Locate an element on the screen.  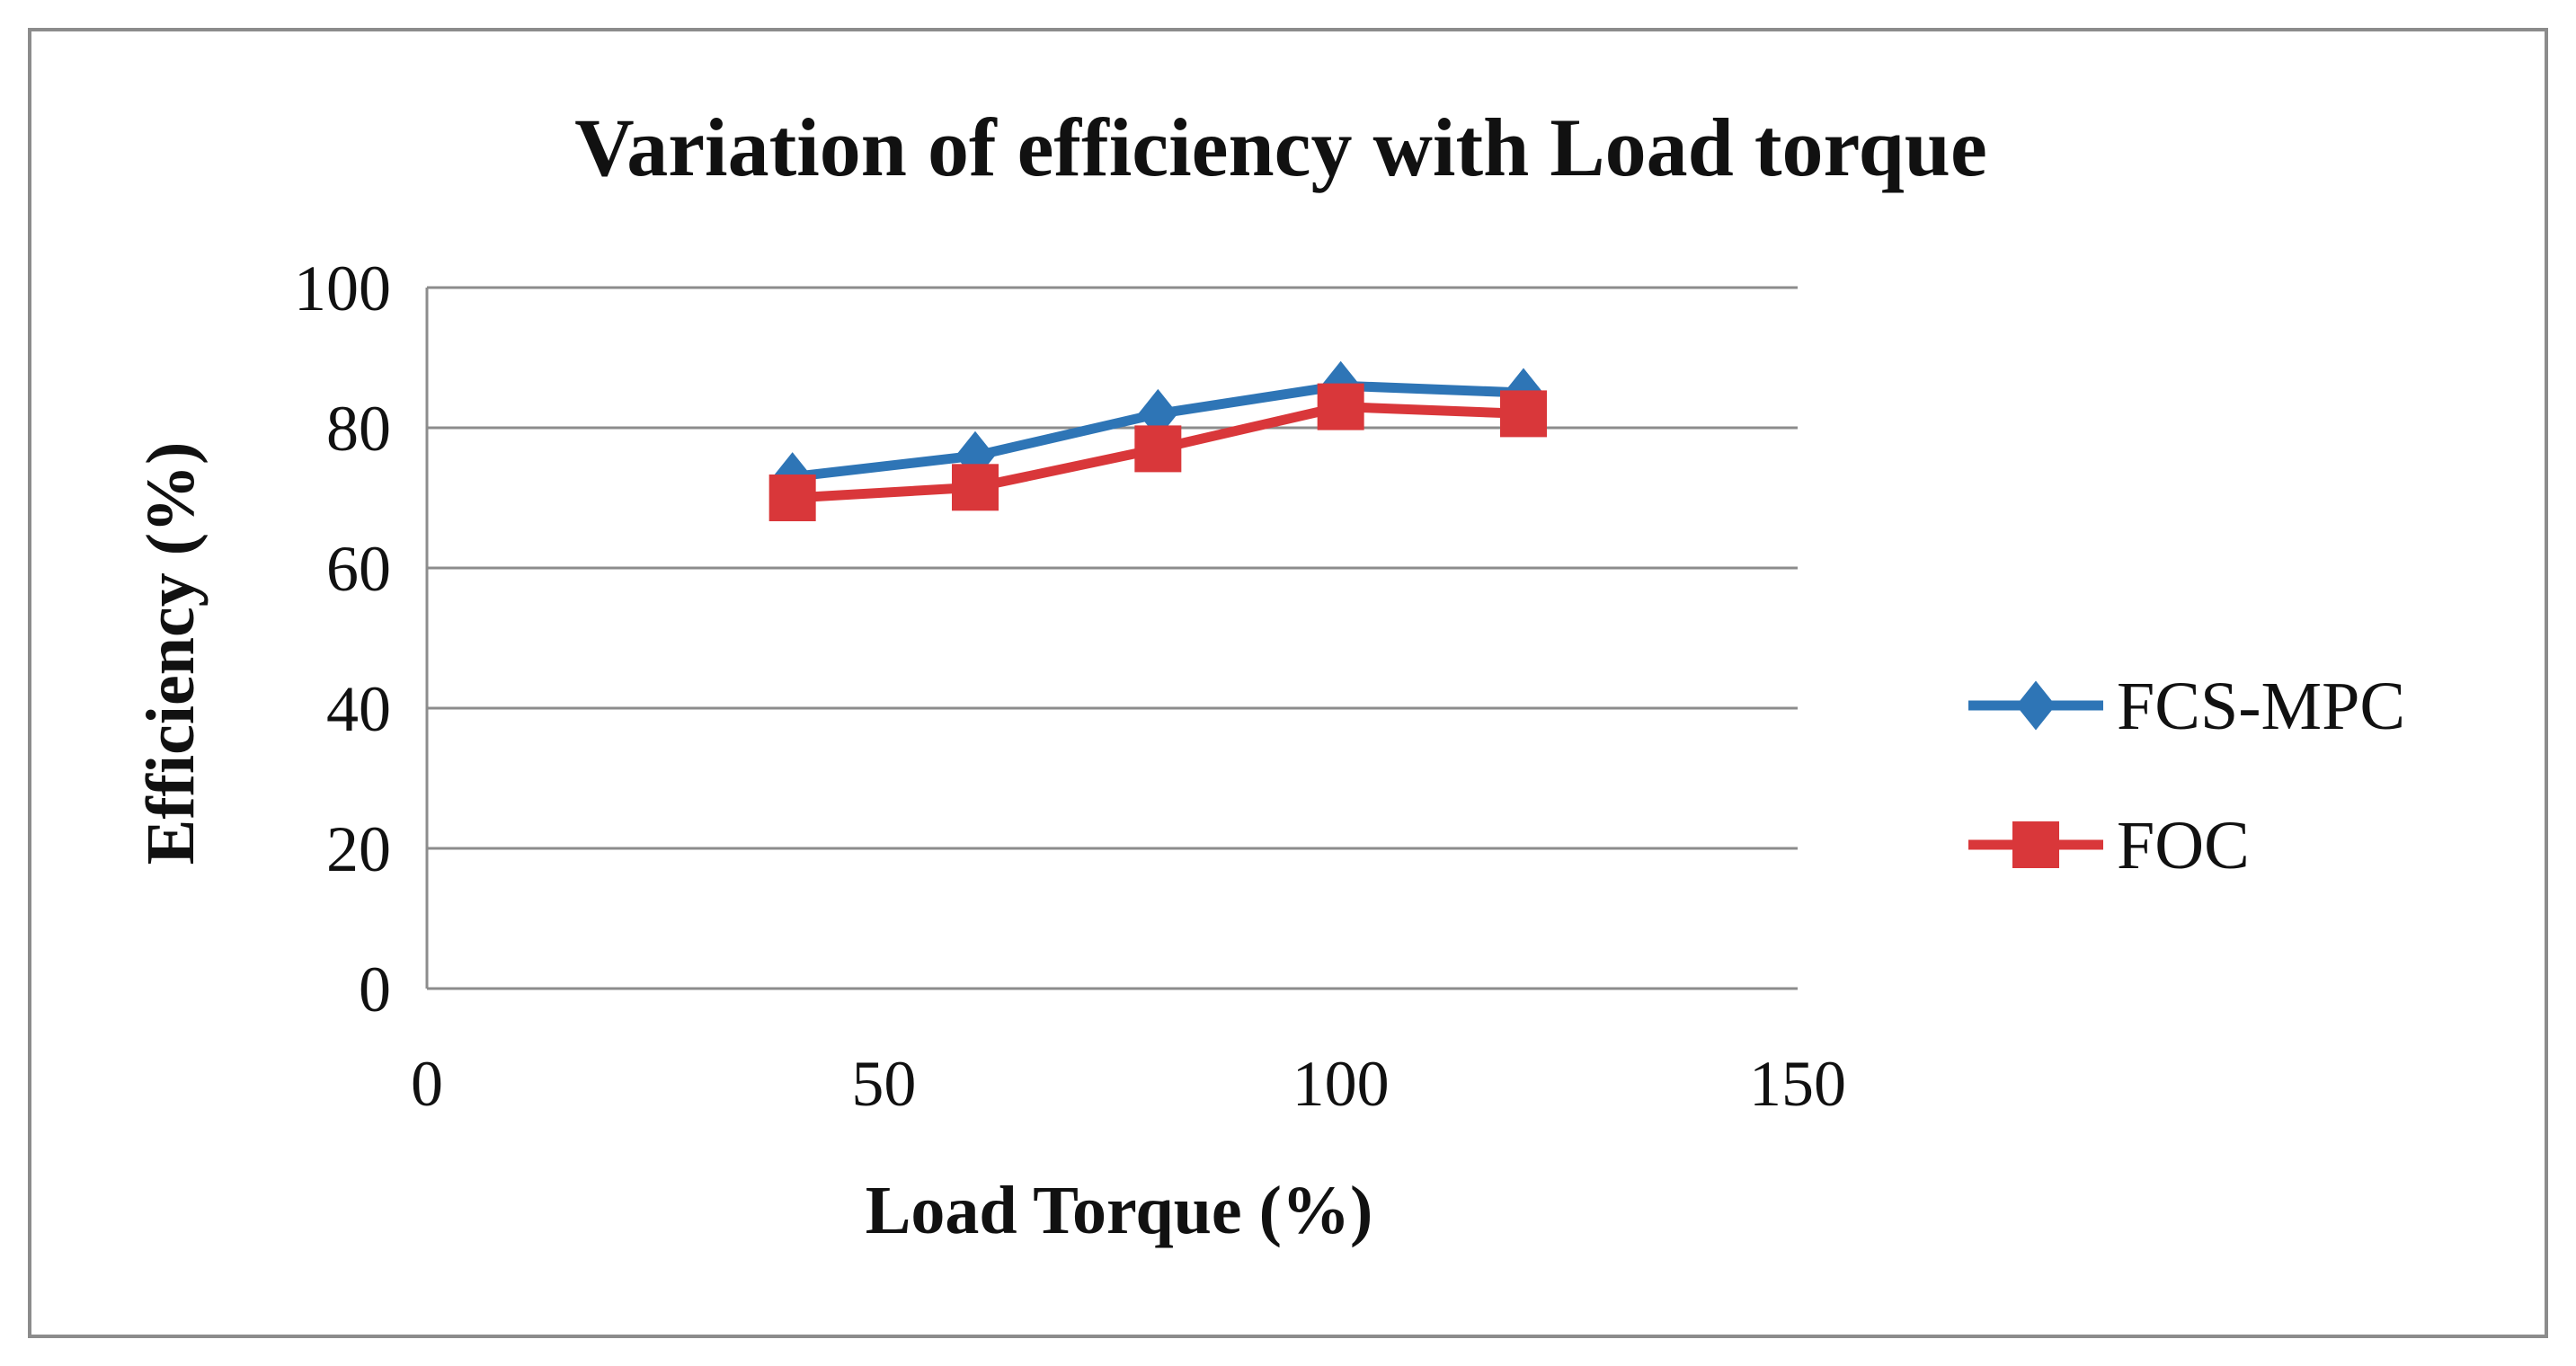
legend-label-fcs-mpc: FCS-MPC is located at coordinates (2261, 706).